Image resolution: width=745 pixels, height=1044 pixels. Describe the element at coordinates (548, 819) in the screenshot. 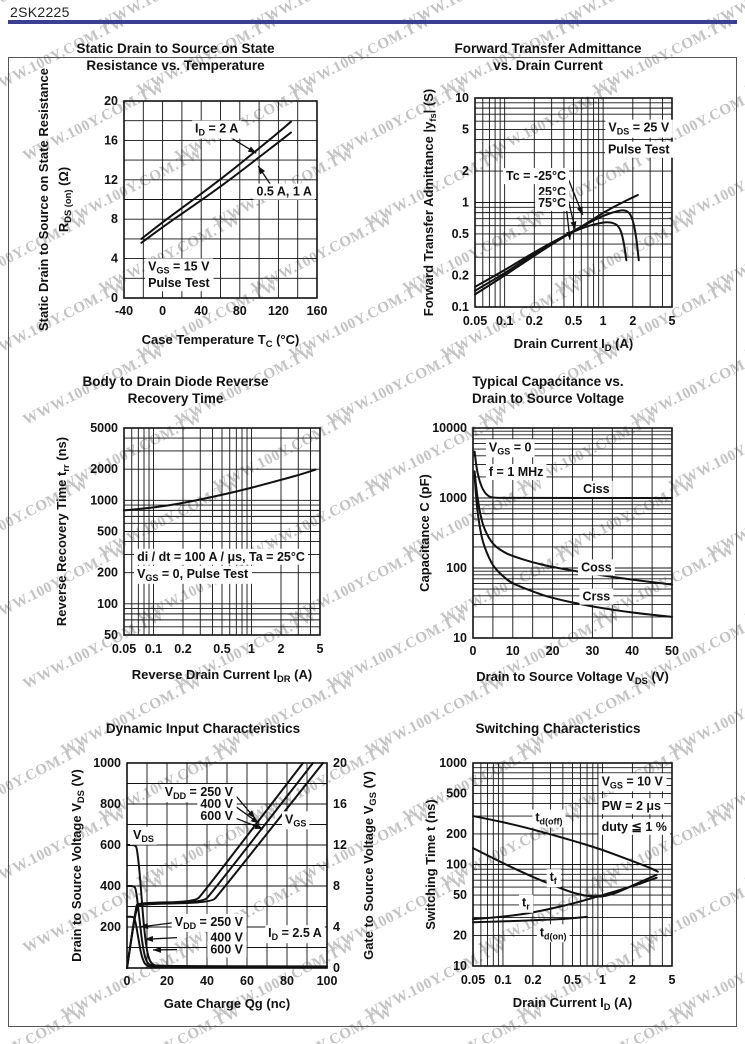

I see `svg-text: td(off)` at that location.